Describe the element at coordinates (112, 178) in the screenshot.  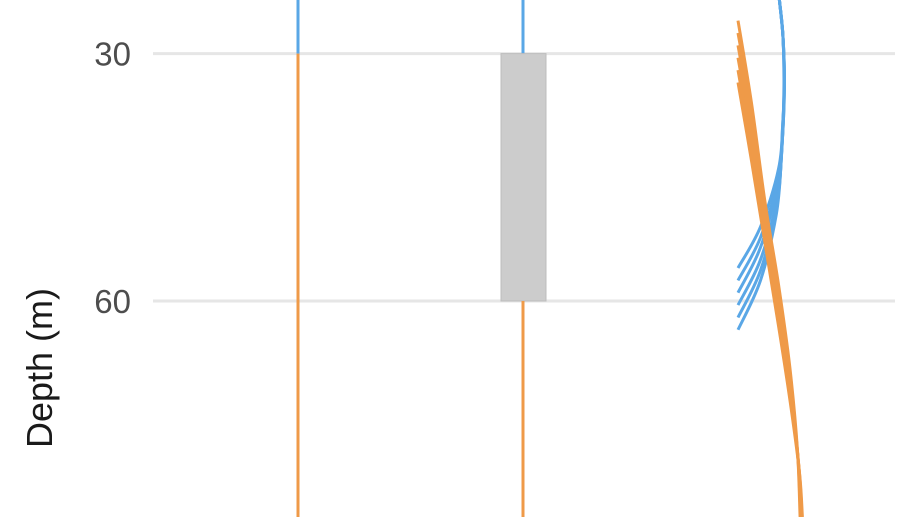
I see `y-axis-ticks: 30 60` at that location.